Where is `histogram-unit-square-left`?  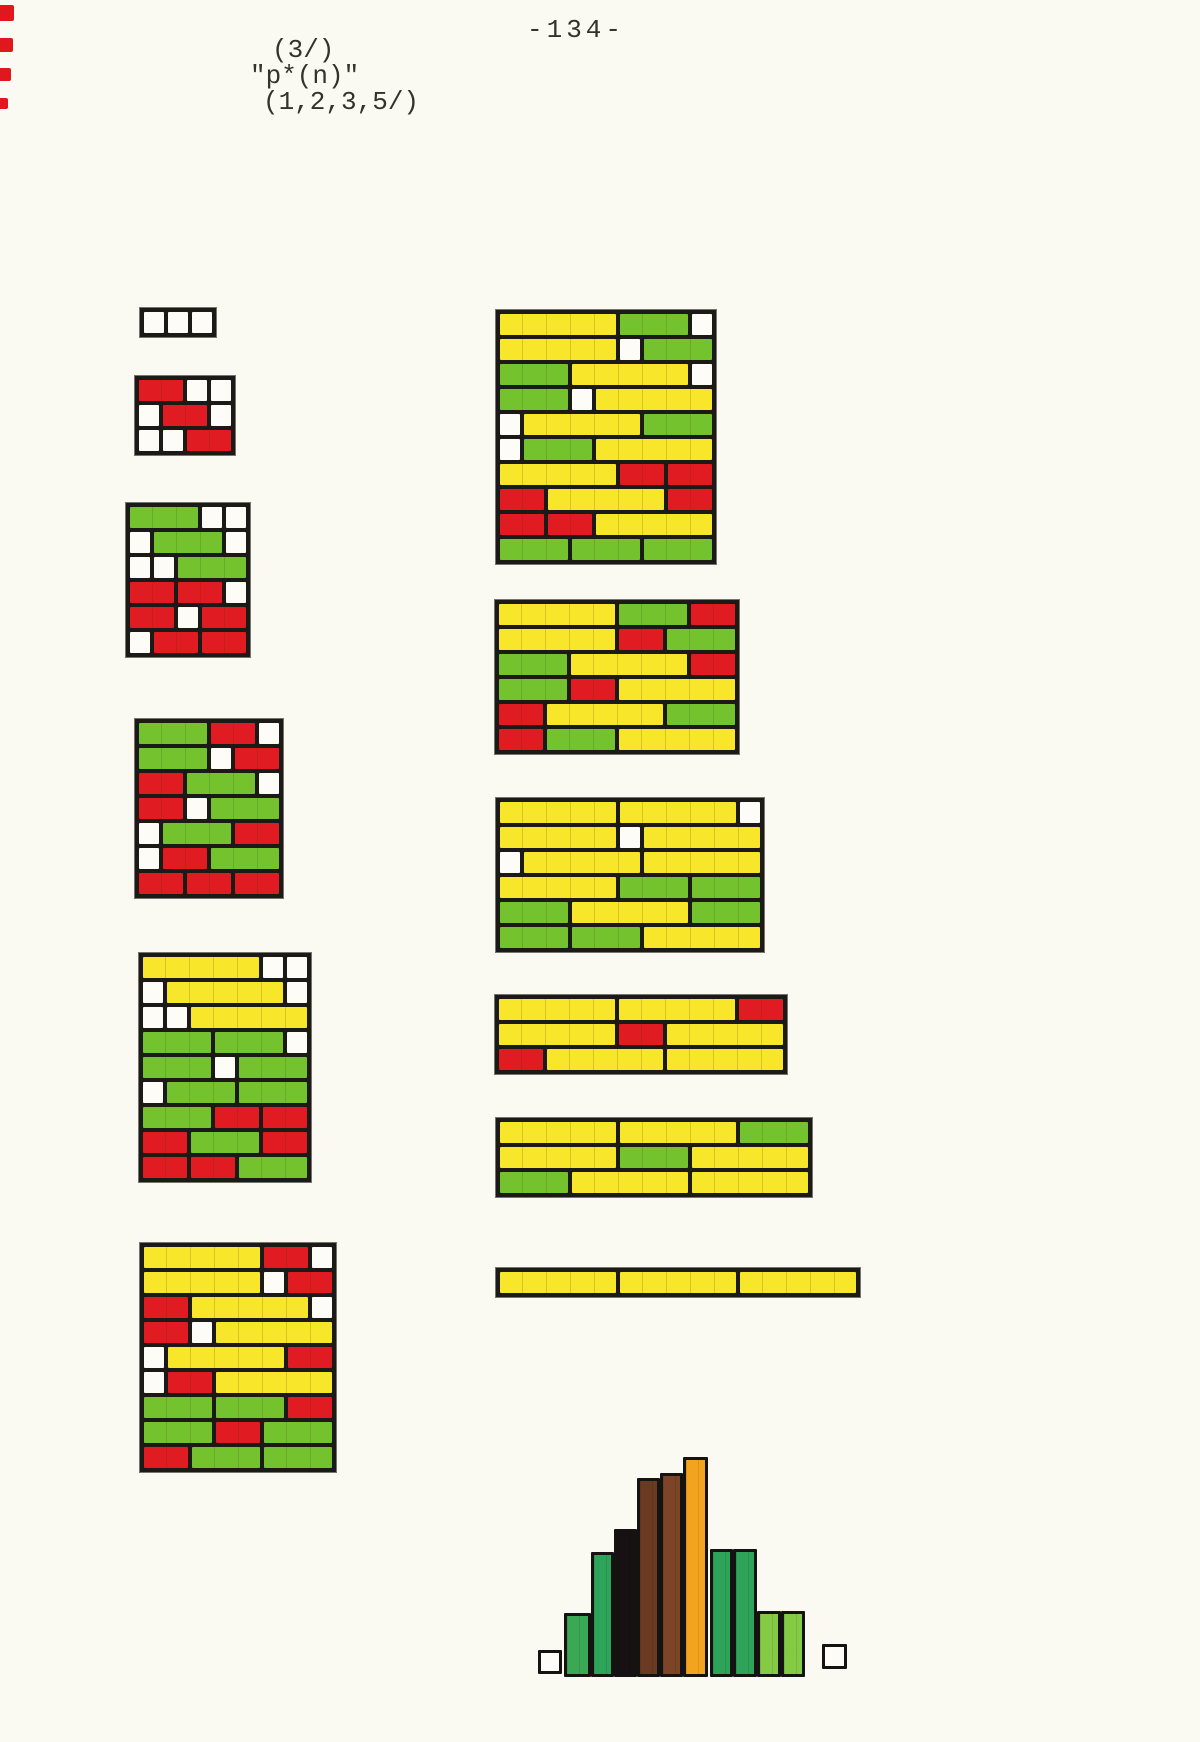
histogram-unit-square-left is located at coordinates (550, 1662).